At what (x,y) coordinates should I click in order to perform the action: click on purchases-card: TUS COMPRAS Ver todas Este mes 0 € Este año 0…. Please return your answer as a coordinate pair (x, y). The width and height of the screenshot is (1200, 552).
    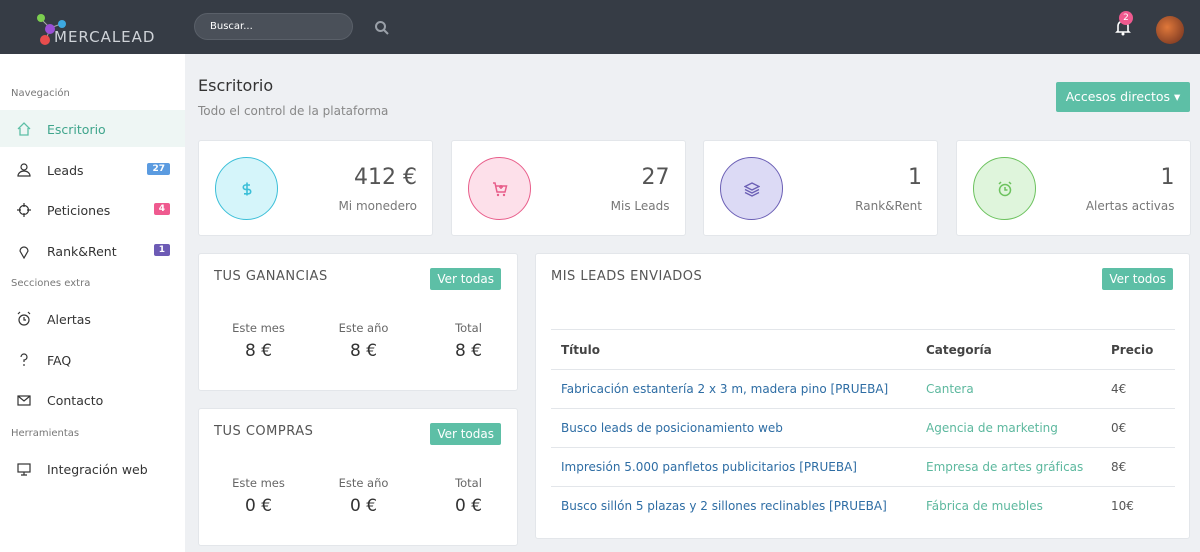
    Looking at the image, I should click on (358, 477).